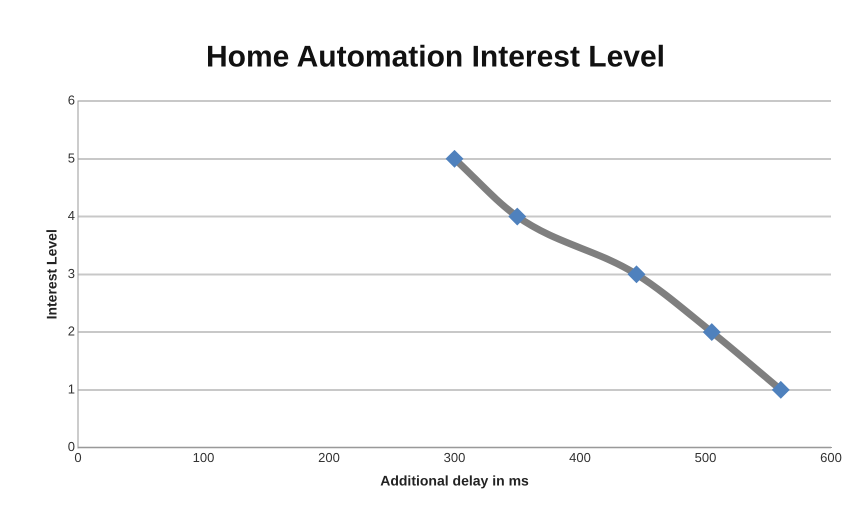  I want to click on chart-title: Home Automation Interest Level, so click(435, 57).